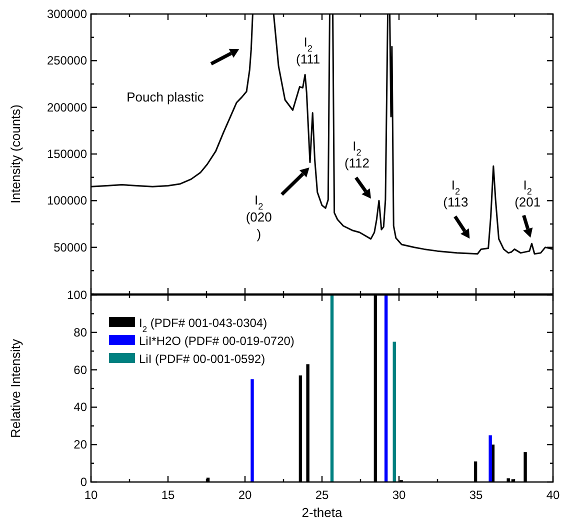  I want to click on y-tick-label: 0, so click(84, 482).